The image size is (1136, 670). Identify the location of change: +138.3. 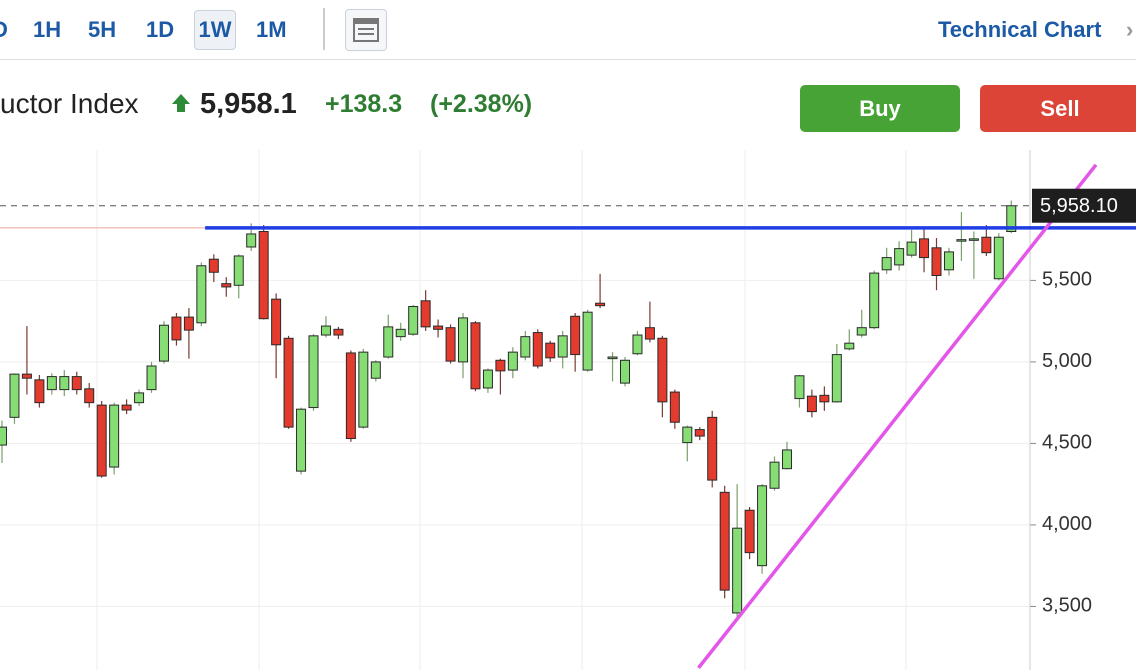
(364, 104).